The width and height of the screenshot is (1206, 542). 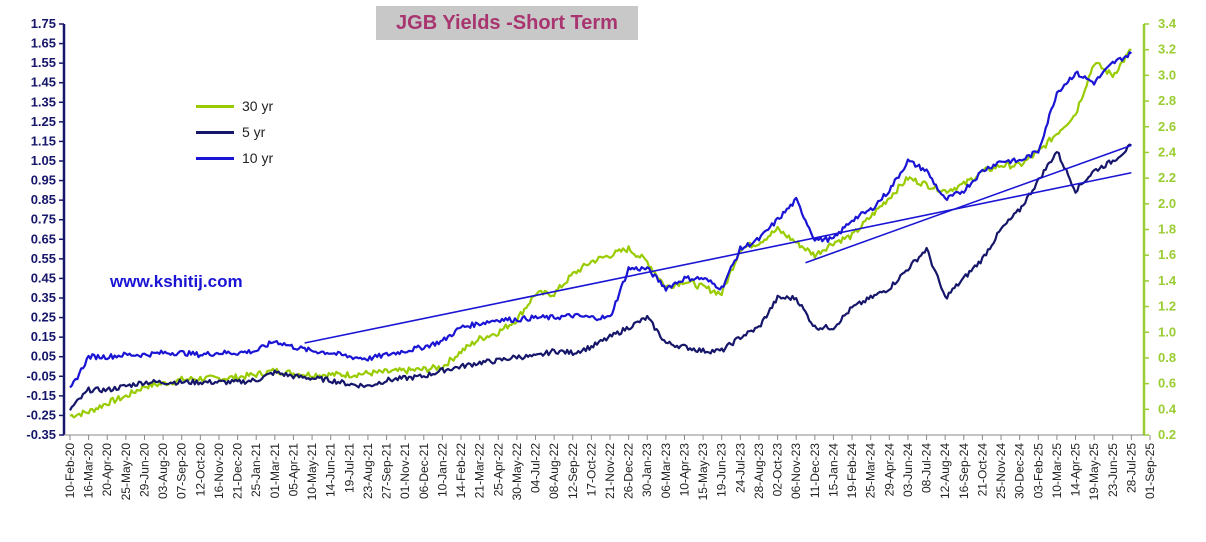 What do you see at coordinates (629, 471) in the screenshot?
I see `x-tick-label: 26-Dec-22` at bounding box center [629, 471].